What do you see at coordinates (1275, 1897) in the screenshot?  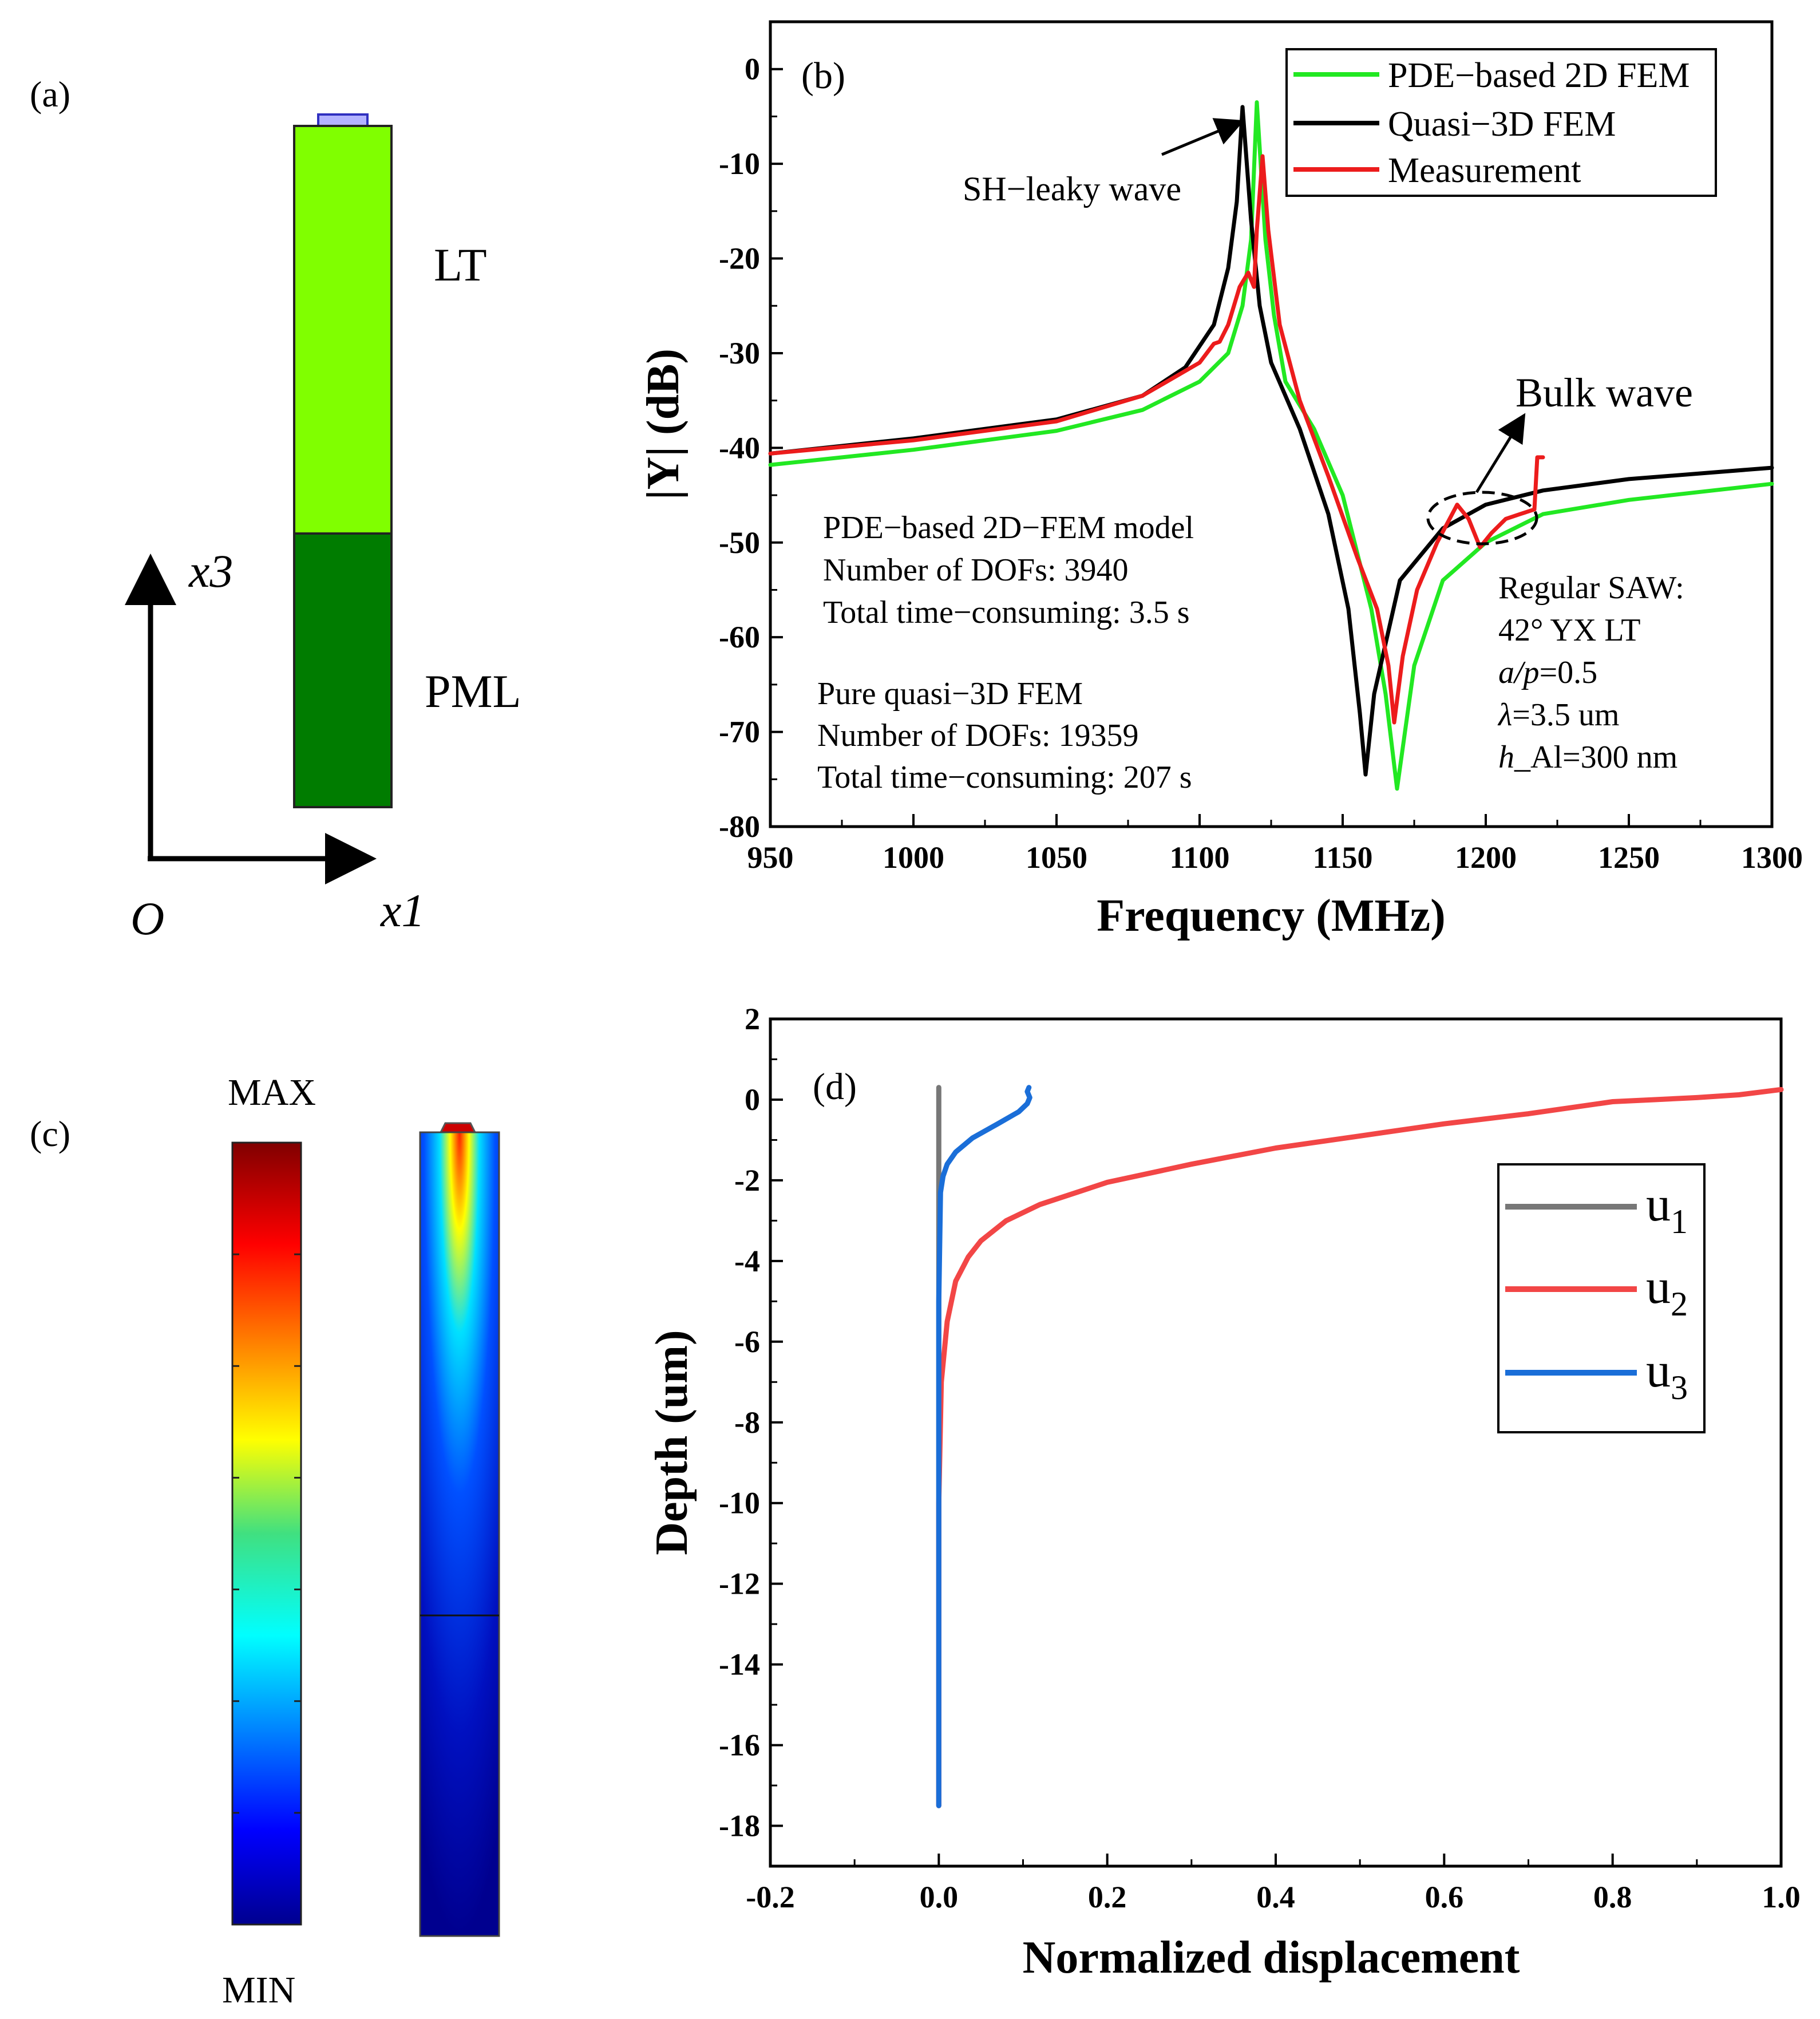 I see `d-xtick-label: 0.4` at bounding box center [1275, 1897].